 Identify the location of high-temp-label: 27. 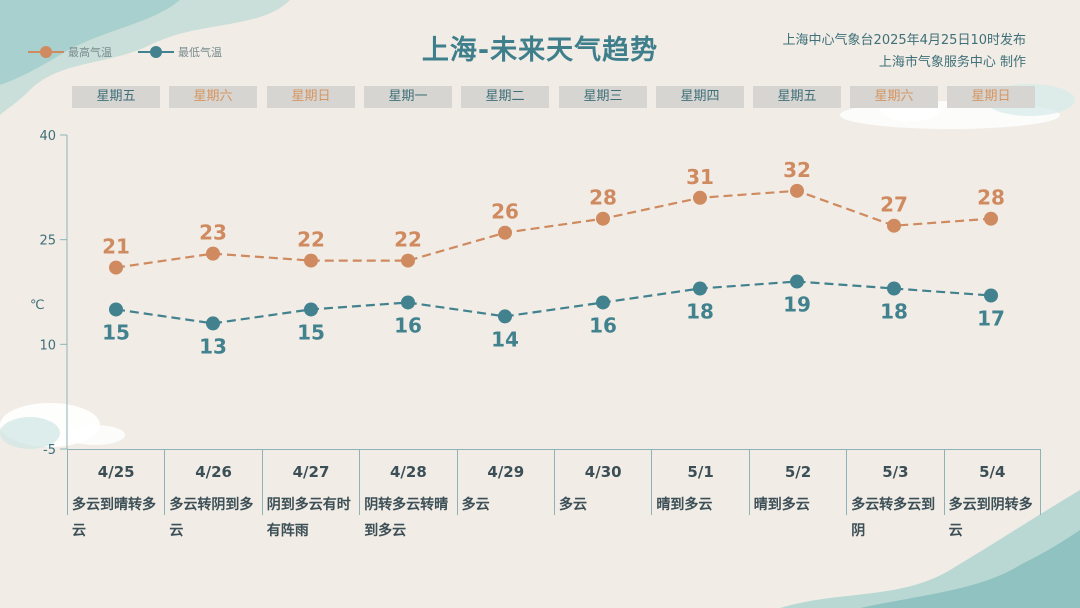
(894, 205).